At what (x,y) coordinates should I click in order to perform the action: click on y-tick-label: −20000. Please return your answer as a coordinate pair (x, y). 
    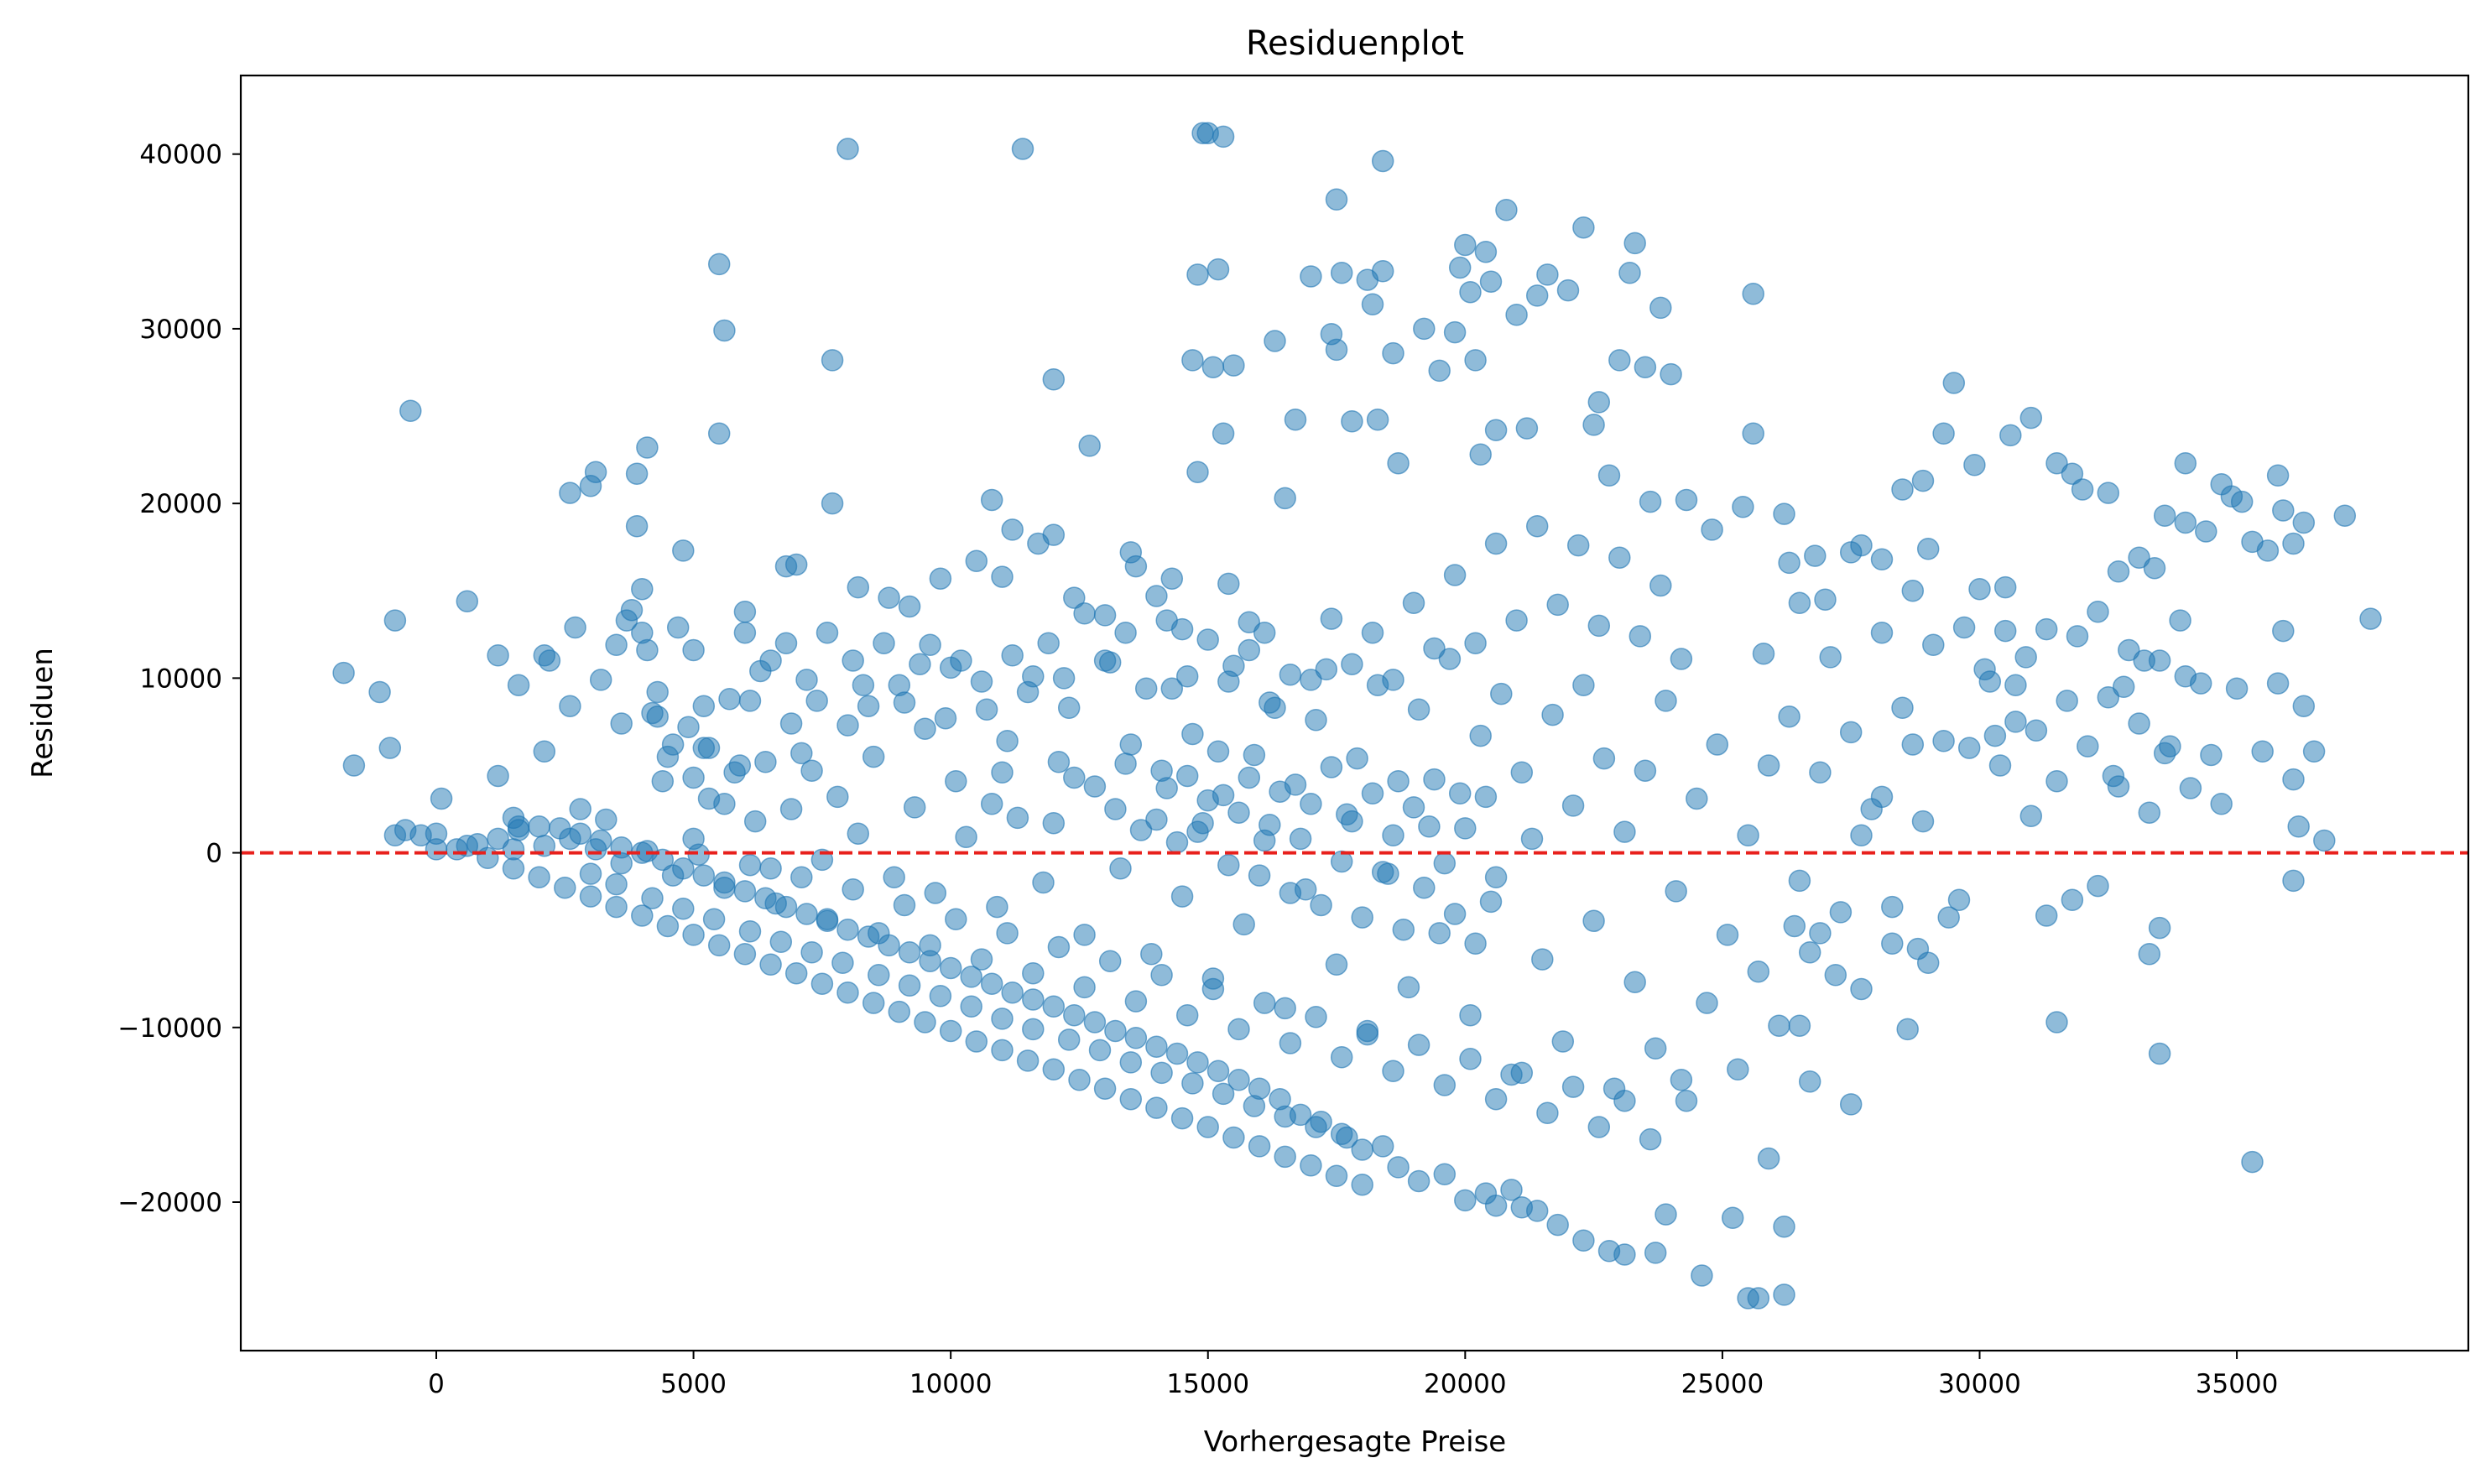
    Looking at the image, I should click on (169, 1203).